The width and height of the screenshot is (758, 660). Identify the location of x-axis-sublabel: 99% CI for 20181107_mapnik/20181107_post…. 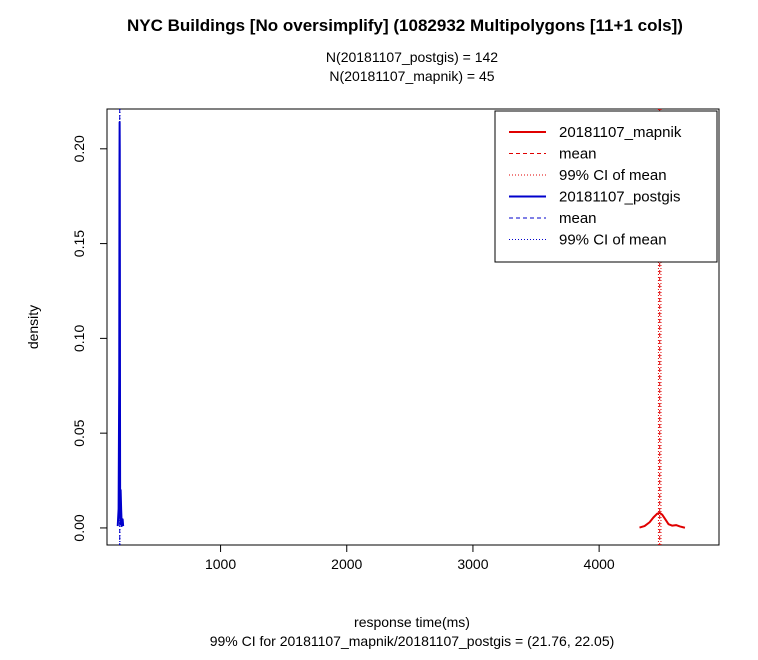
(412, 641).